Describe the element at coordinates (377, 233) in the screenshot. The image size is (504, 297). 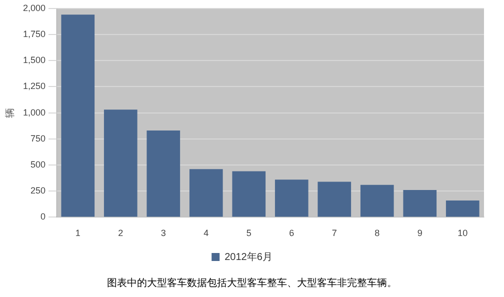
I see `x-tick-label: 8` at that location.